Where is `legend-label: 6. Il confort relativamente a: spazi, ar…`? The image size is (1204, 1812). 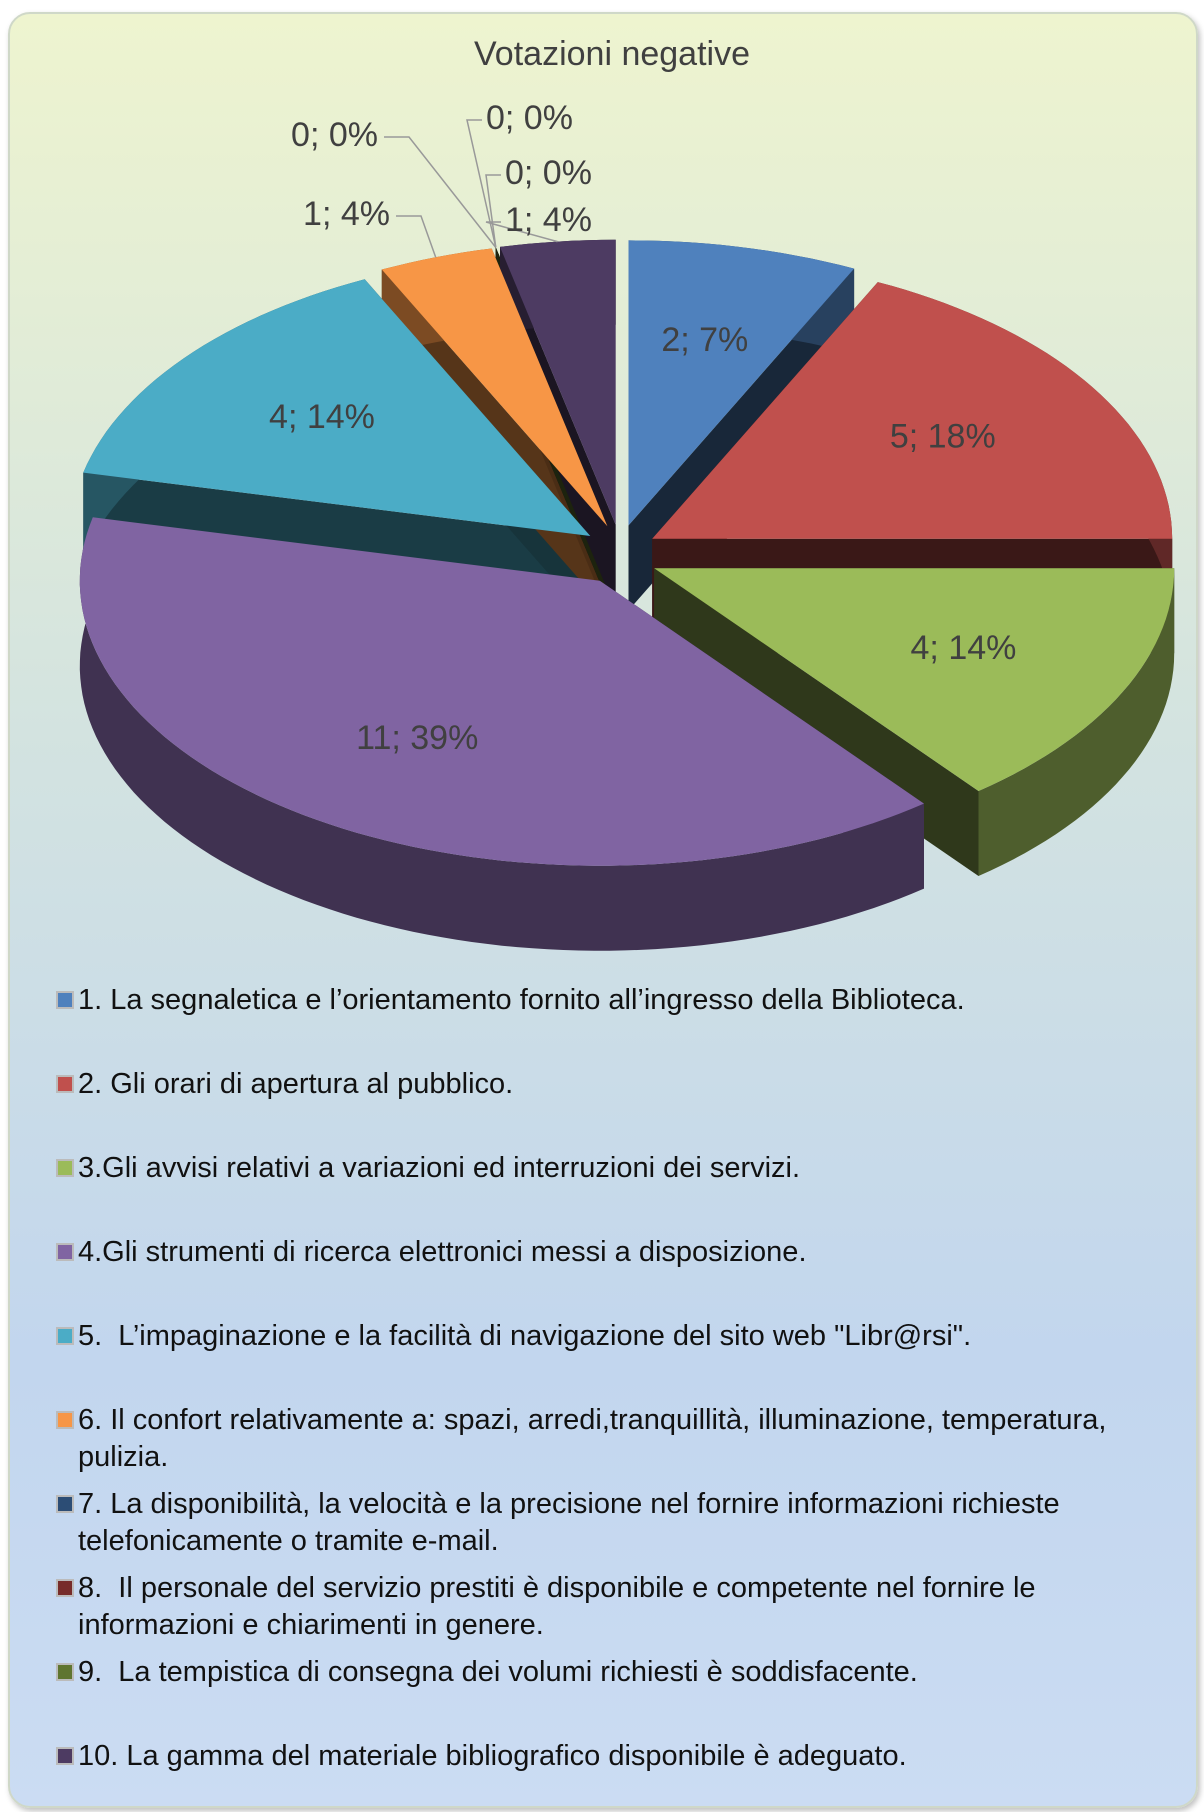
legend-label: 6. Il confort relativamente a: spazi, ar… is located at coordinates (596, 1438).